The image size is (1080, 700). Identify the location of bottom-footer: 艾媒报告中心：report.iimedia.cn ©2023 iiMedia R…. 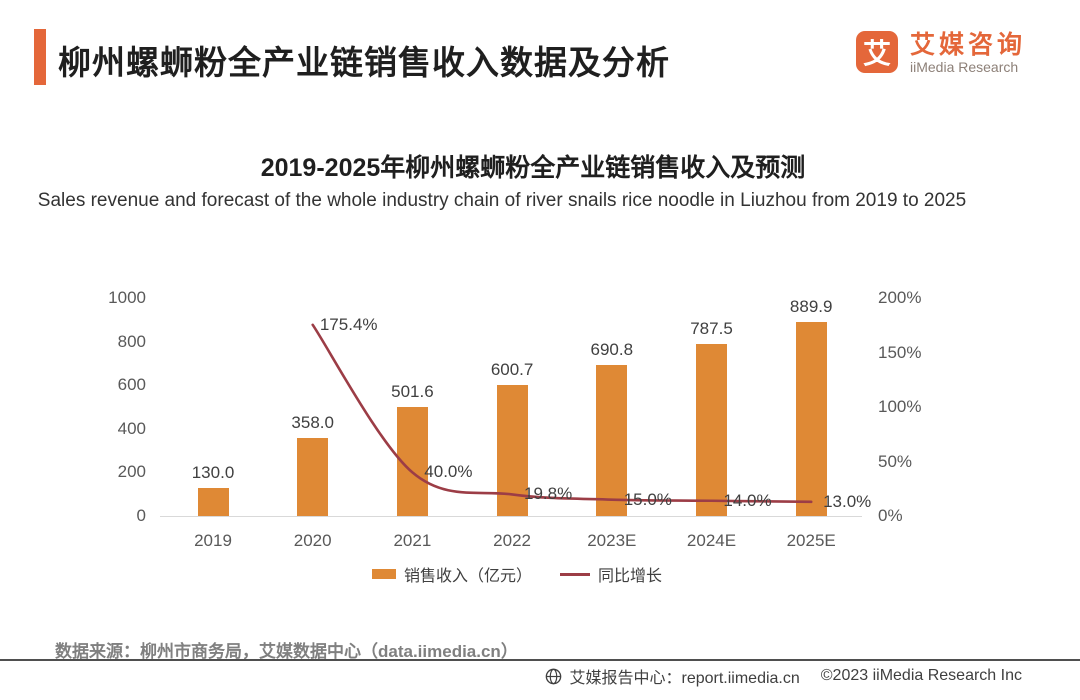
(783, 676).